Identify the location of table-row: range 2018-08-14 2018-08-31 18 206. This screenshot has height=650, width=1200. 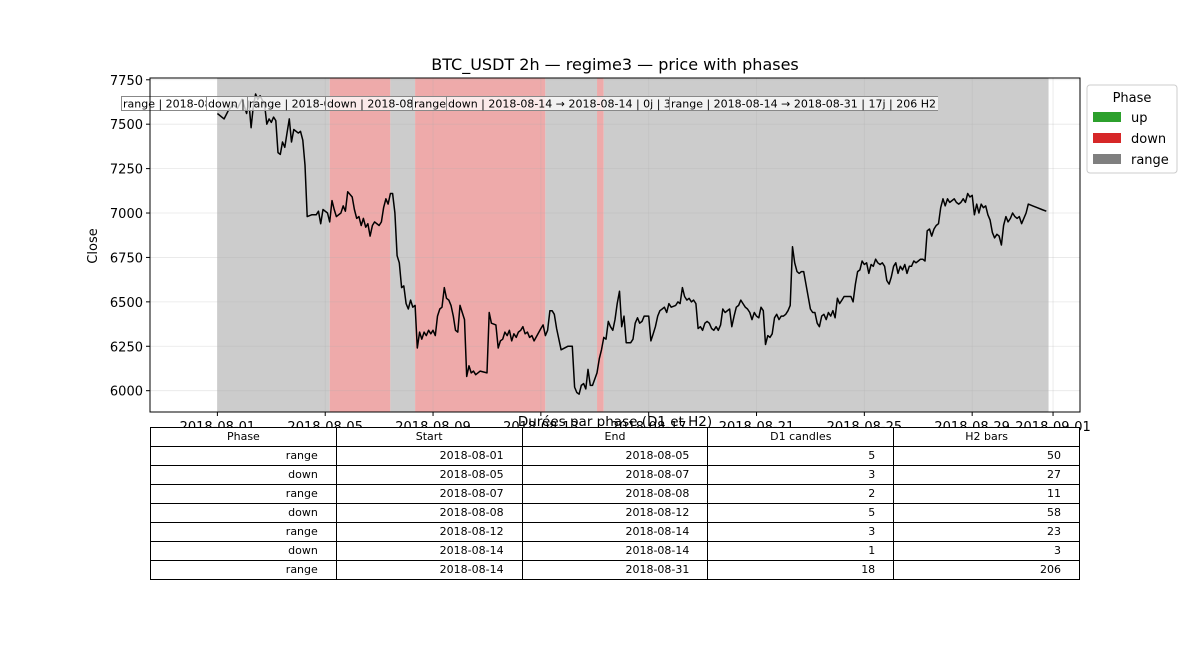
(615, 570).